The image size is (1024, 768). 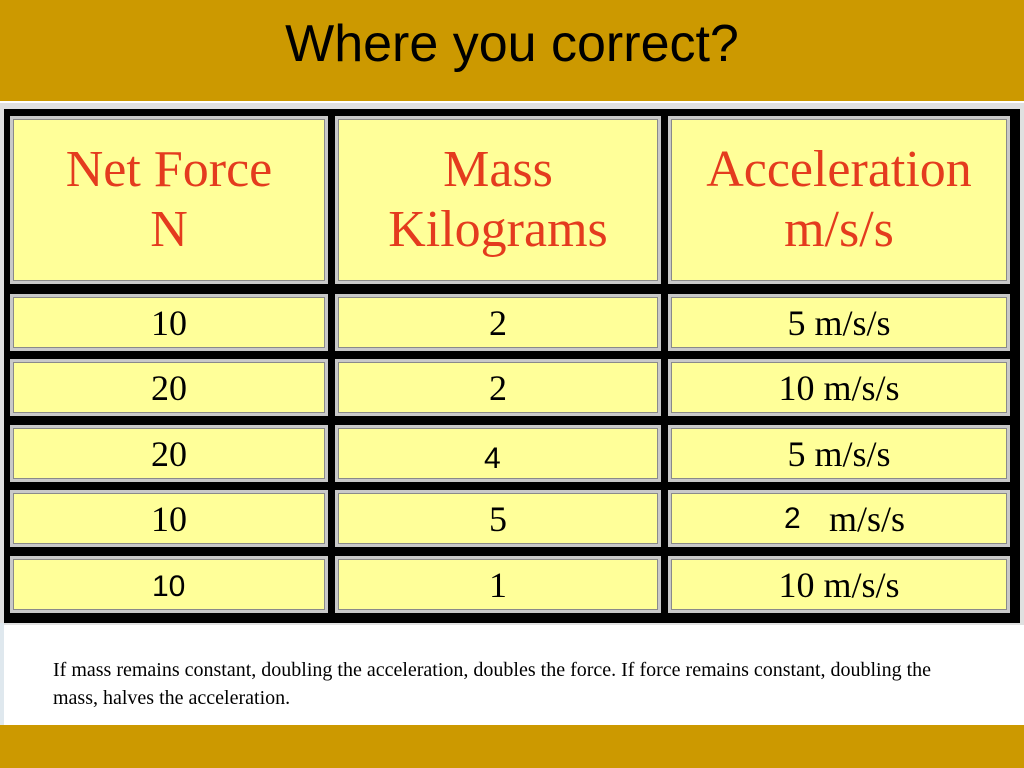 What do you see at coordinates (839, 387) in the screenshot?
I see `row2-acceleration: 10 m/s/s` at bounding box center [839, 387].